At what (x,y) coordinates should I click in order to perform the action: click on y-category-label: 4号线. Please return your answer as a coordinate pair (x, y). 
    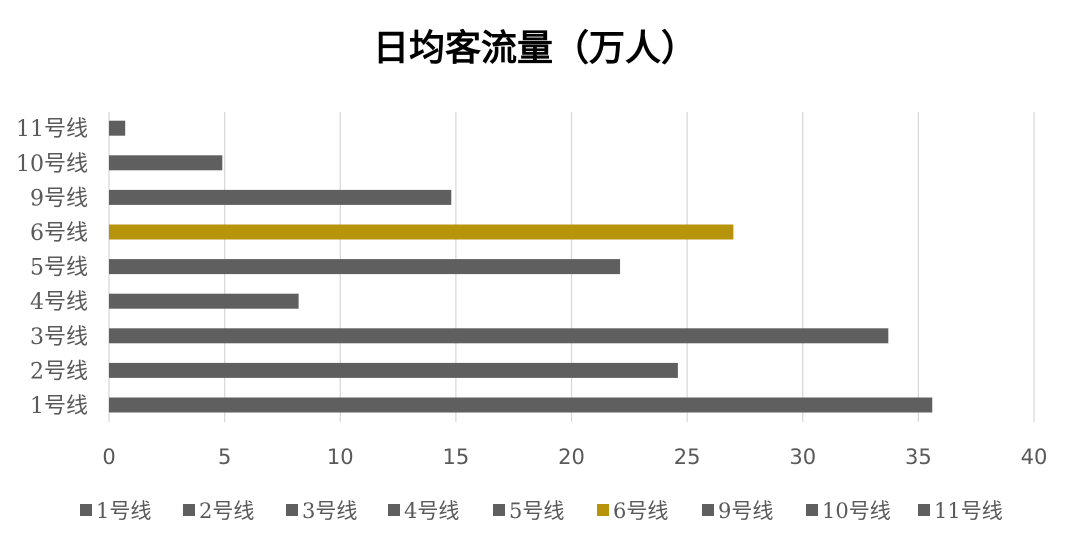
    Looking at the image, I should click on (59, 302).